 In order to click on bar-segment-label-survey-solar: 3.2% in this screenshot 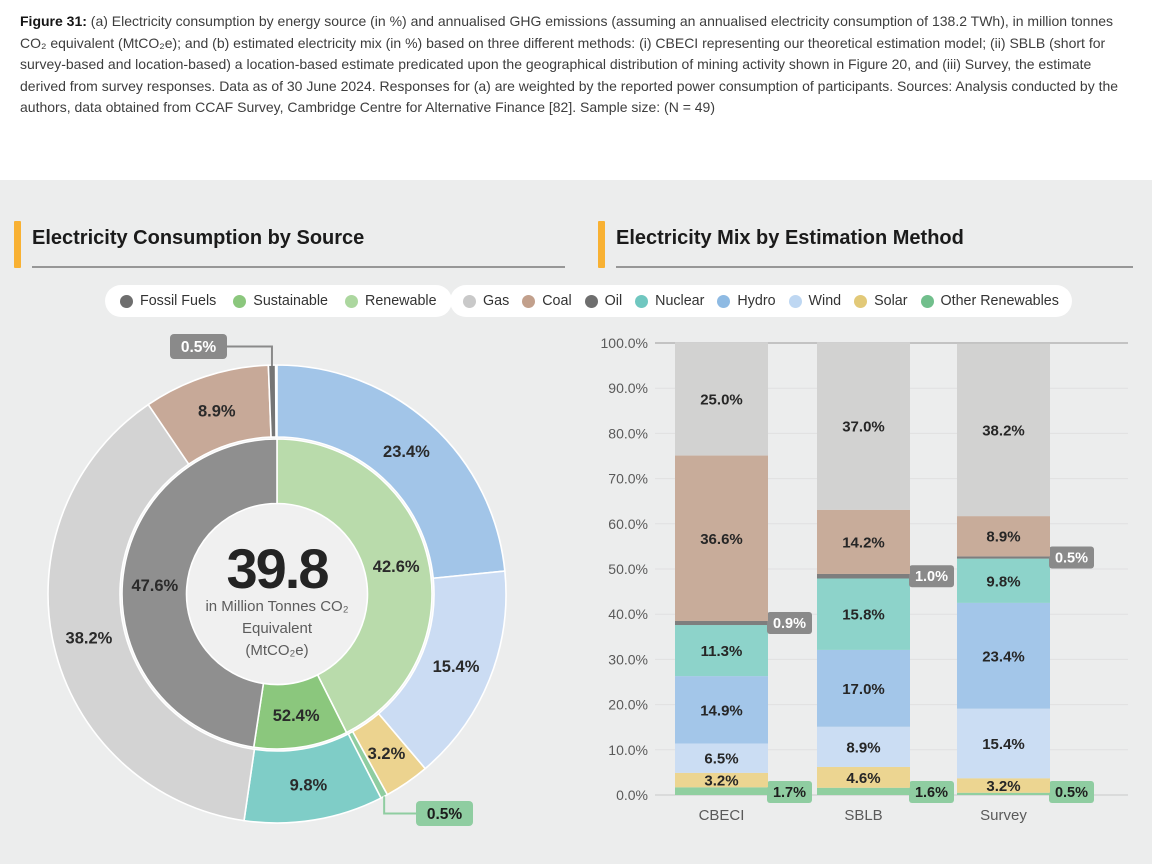, I will do `click(1003, 786)`.